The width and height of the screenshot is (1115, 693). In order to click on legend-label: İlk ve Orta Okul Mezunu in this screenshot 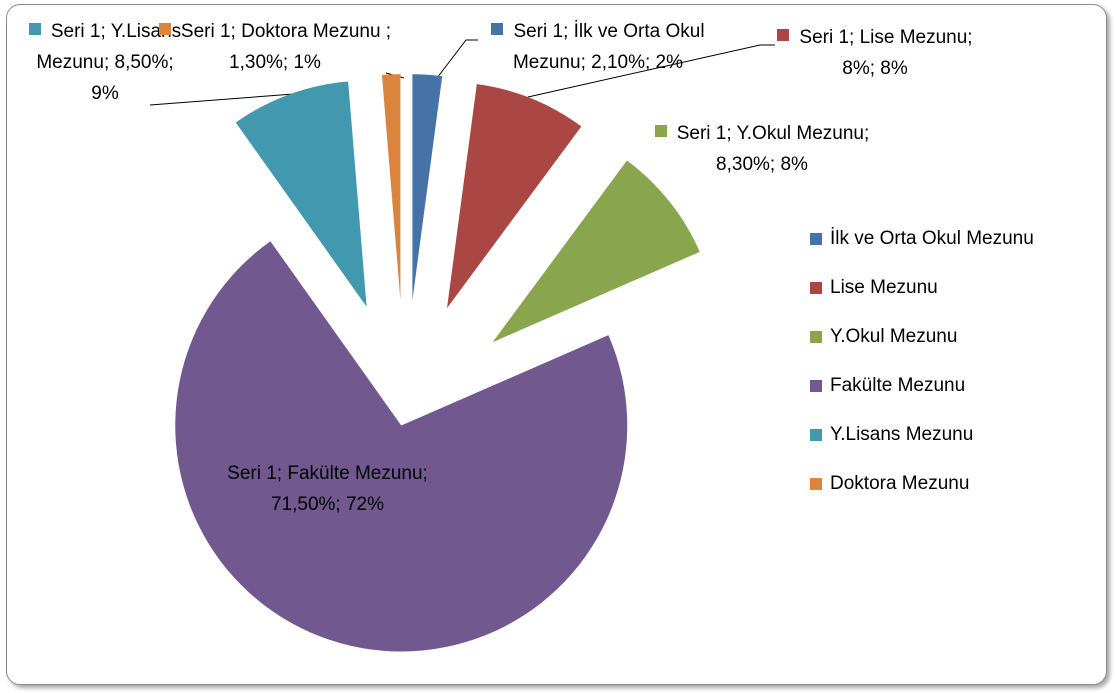, I will do `click(932, 238)`.